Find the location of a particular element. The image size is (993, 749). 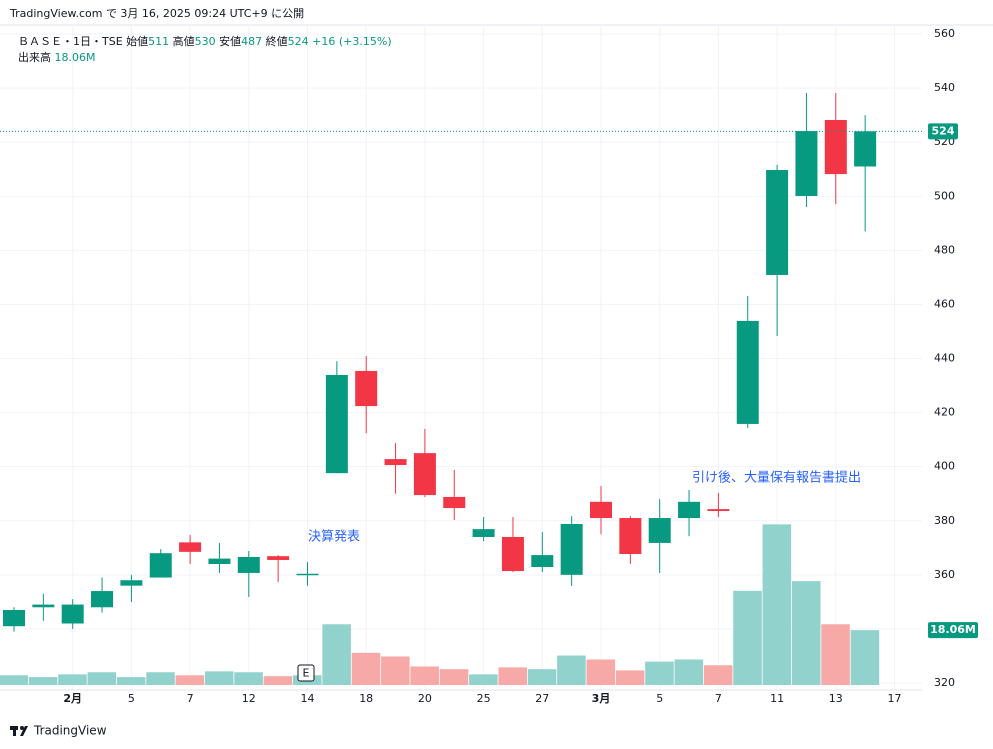

legend-high-value: 530 is located at coordinates (205, 41).